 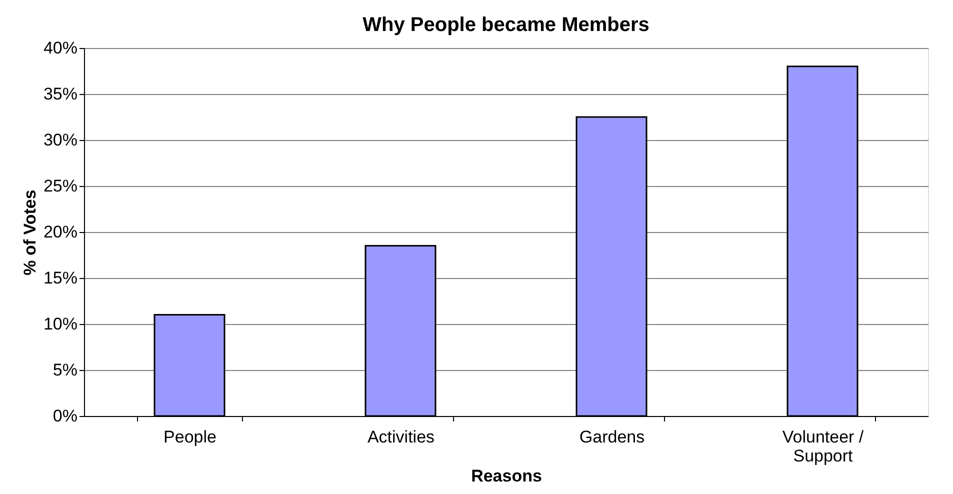 I want to click on chart-title: Why People became Members, so click(x=506, y=25).